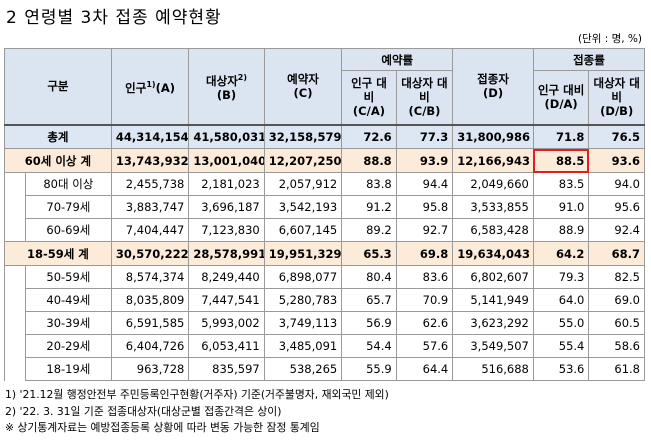 This screenshot has width=651, height=443. What do you see at coordinates (68, 369) in the screenshot?
I see `row-label: 18-19세` at bounding box center [68, 369].